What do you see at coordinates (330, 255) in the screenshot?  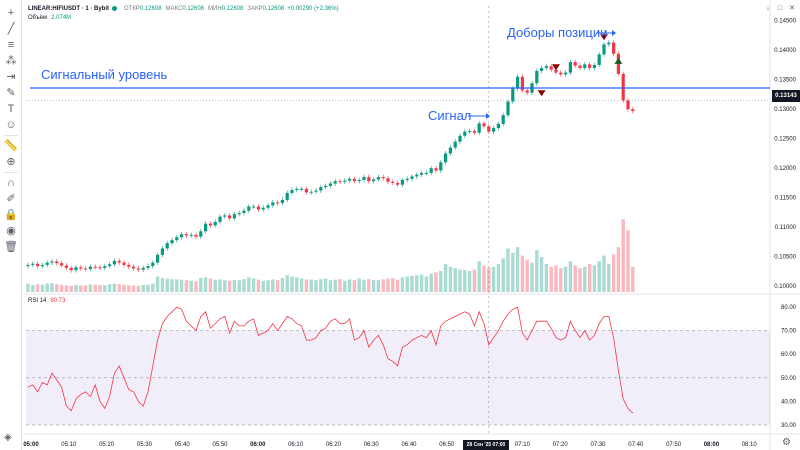 I see `volume-bars` at bounding box center [330, 255].